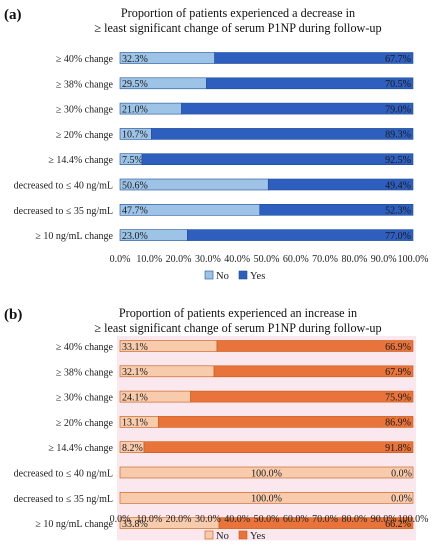 The image size is (435, 550). Describe the element at coordinates (135, 185) in the screenshot. I see `data-label: 50.6%` at that location.